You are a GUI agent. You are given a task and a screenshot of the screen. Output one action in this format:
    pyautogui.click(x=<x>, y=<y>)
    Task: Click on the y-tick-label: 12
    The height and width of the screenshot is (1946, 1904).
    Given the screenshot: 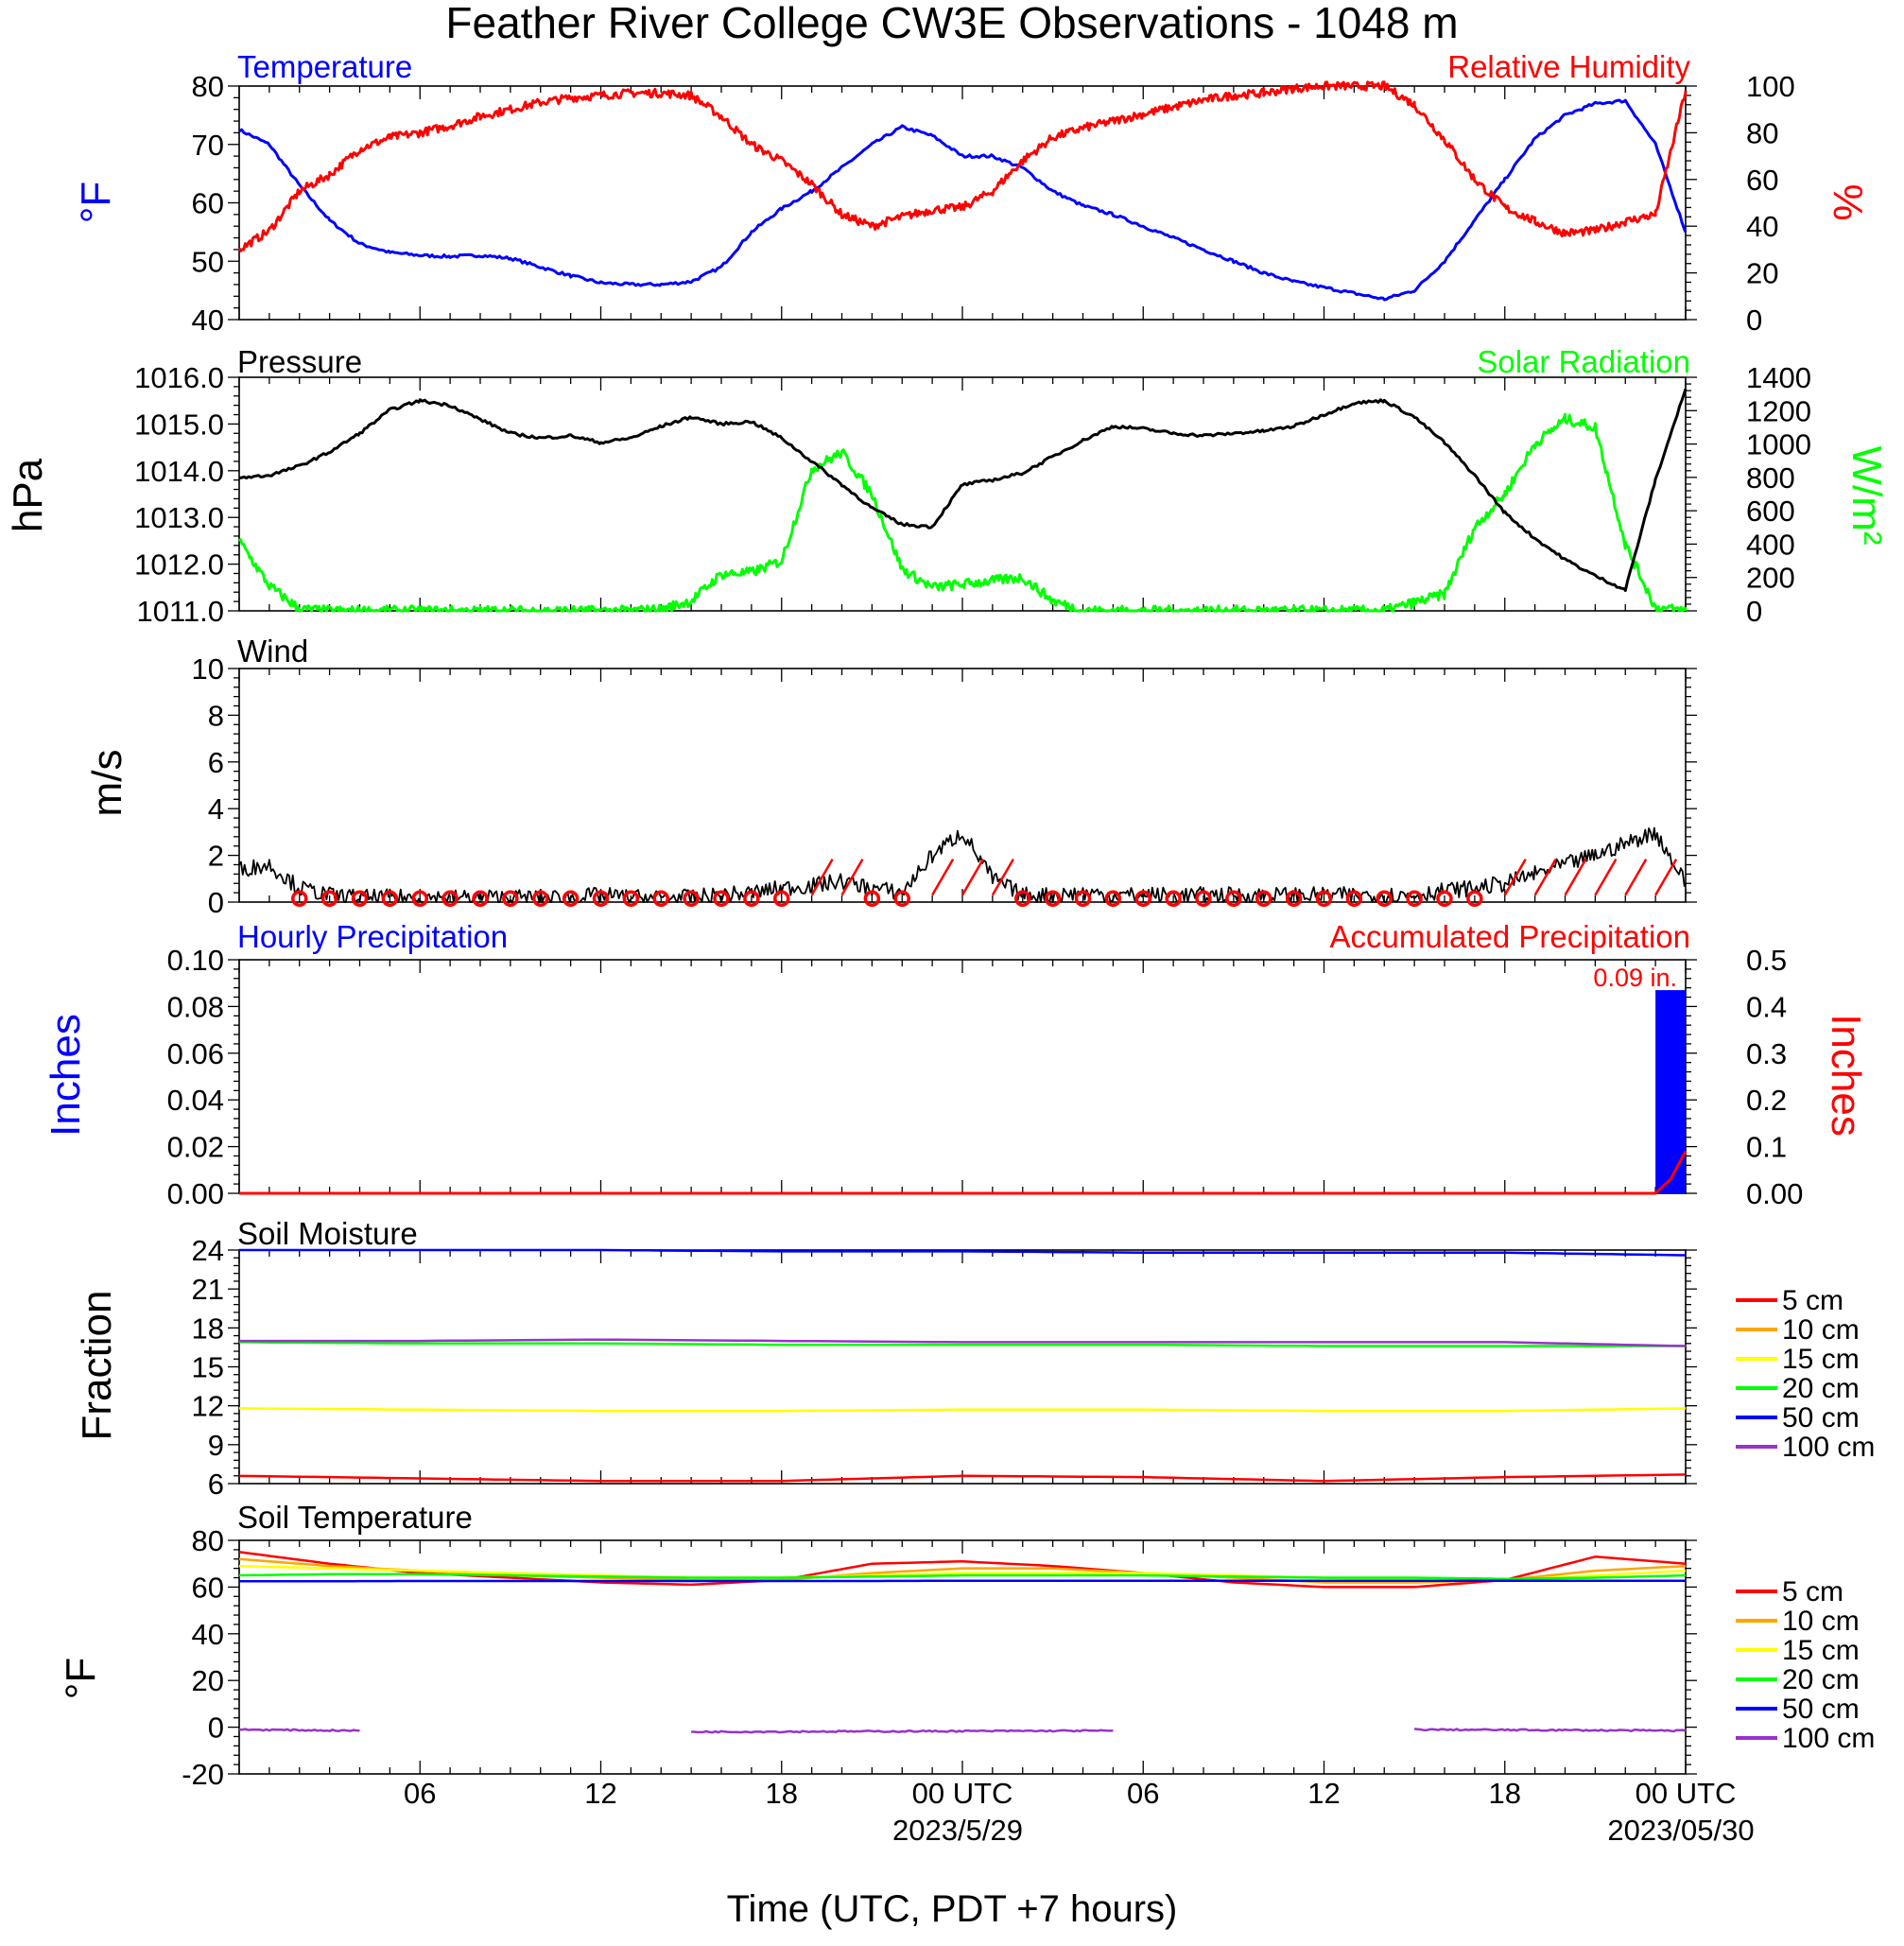 What is the action you would take?
    pyautogui.click(x=208, y=1407)
    